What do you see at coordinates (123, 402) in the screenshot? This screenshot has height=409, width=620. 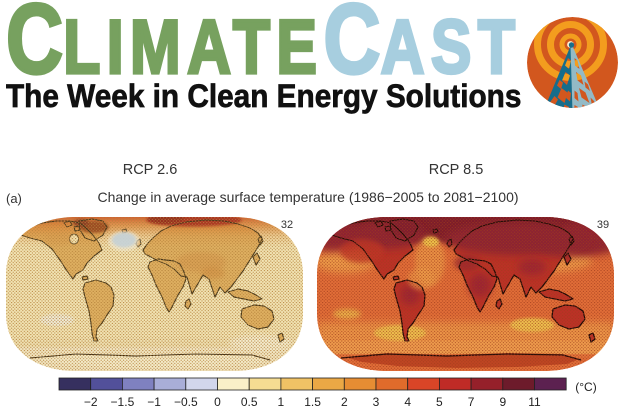 I see `svg-text: −1.5` at bounding box center [123, 402].